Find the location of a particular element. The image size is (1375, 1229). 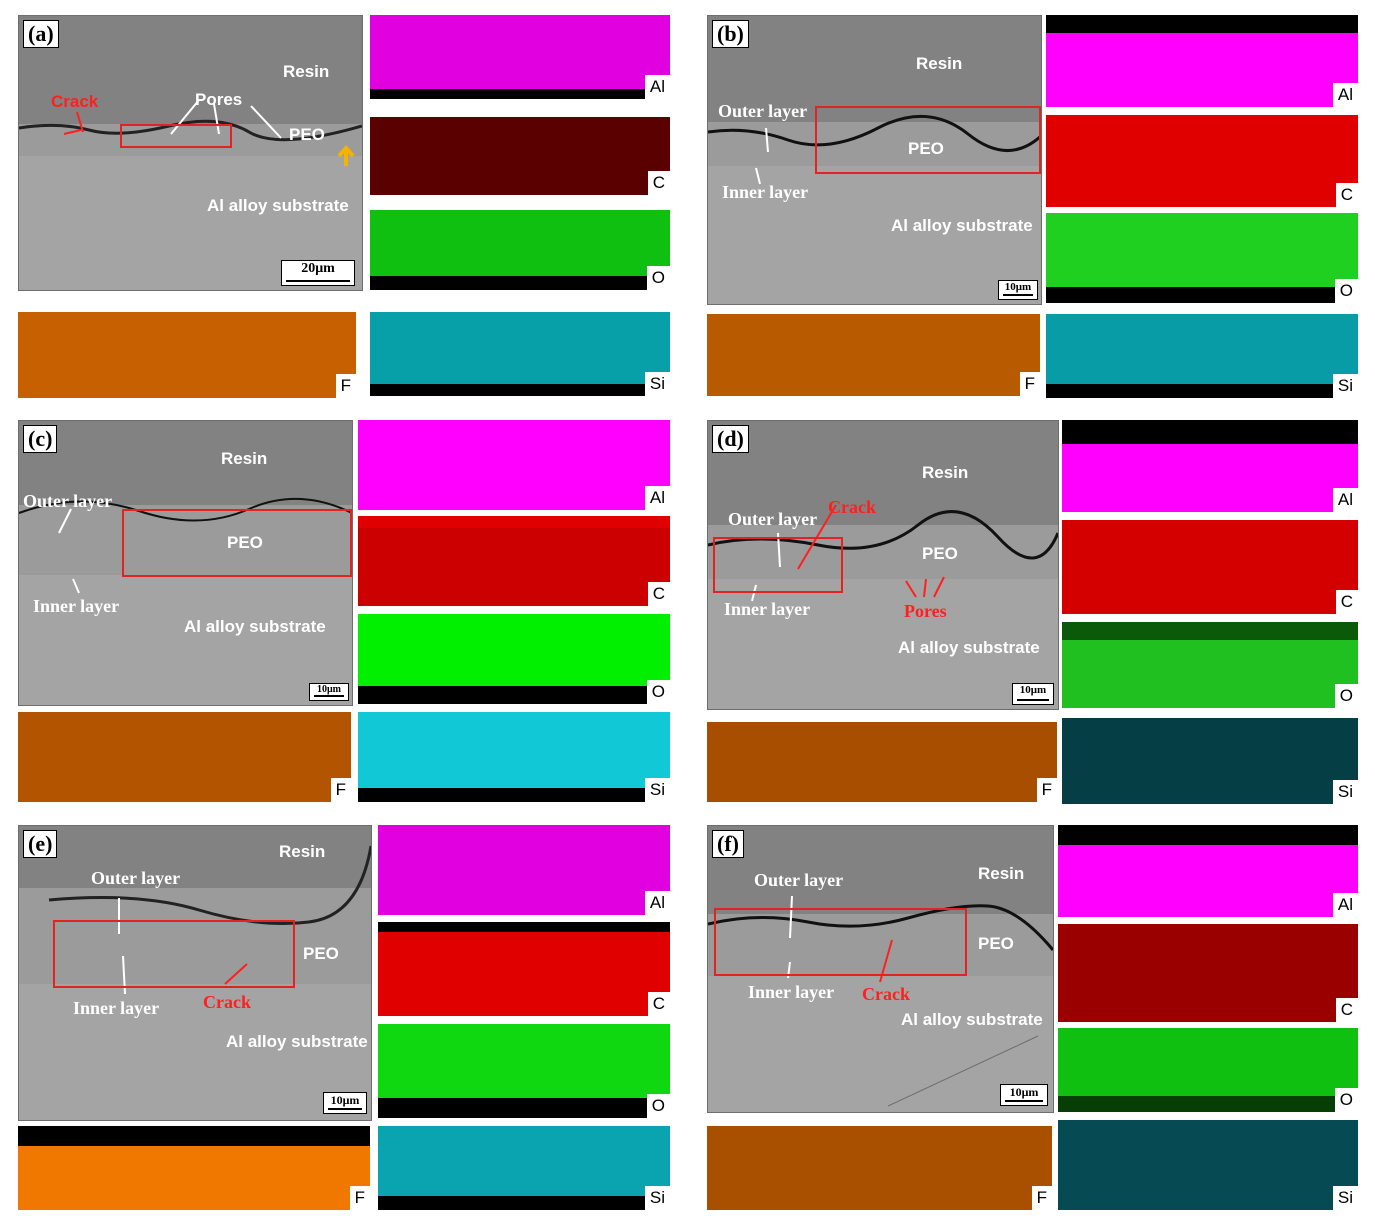

label-pores-d: Pores is located at coordinates (925, 611).